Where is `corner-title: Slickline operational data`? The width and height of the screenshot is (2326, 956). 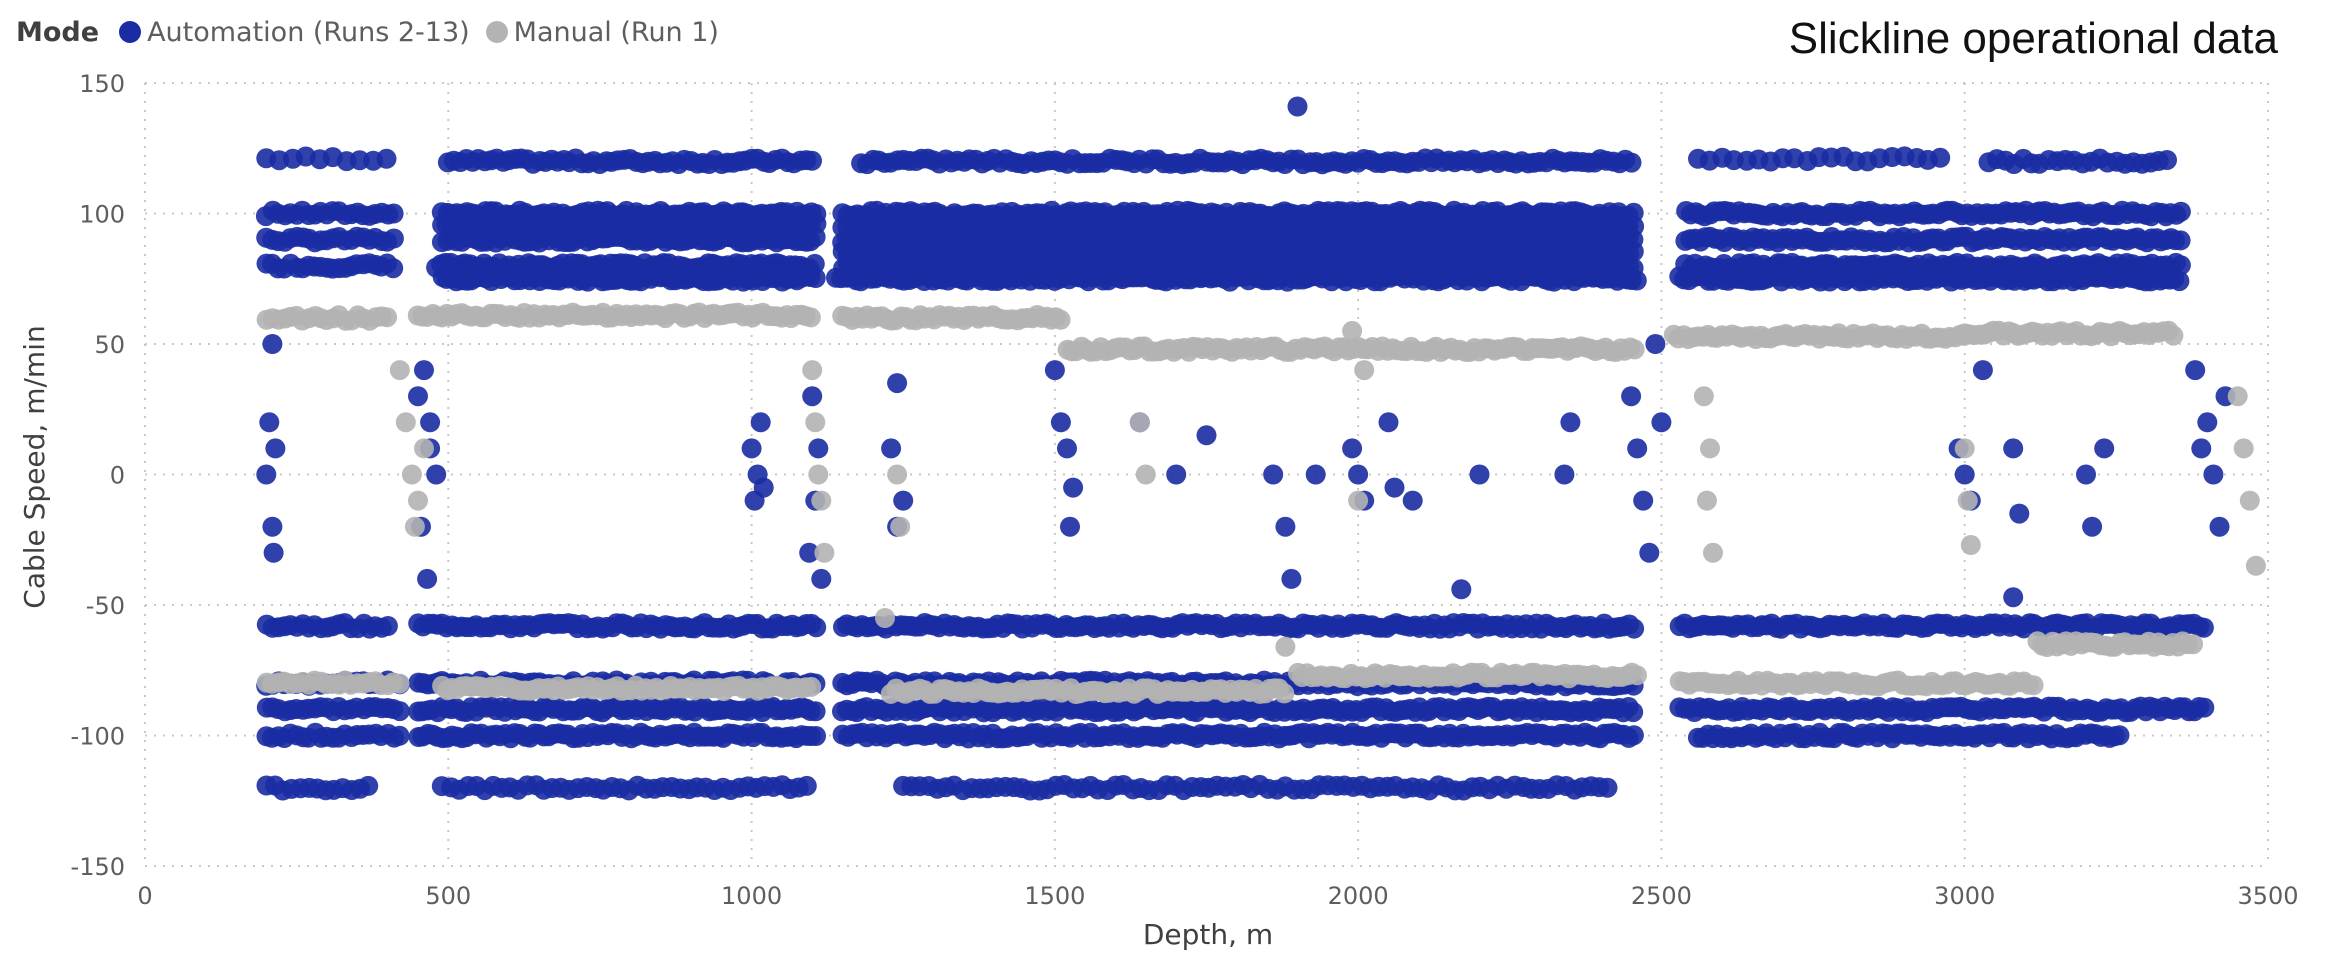
corner-title: Slickline operational data is located at coordinates (2033, 38).